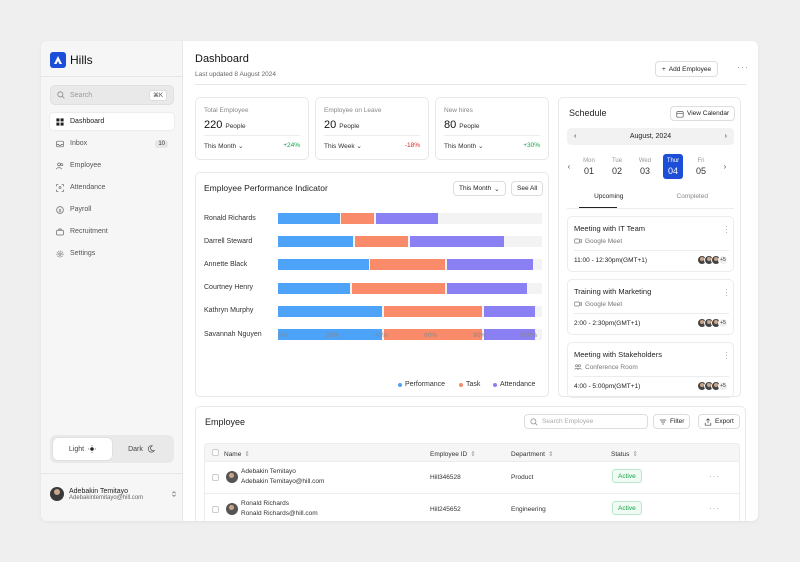  What do you see at coordinates (469, 384) in the screenshot?
I see `legend-task: Task` at bounding box center [469, 384].